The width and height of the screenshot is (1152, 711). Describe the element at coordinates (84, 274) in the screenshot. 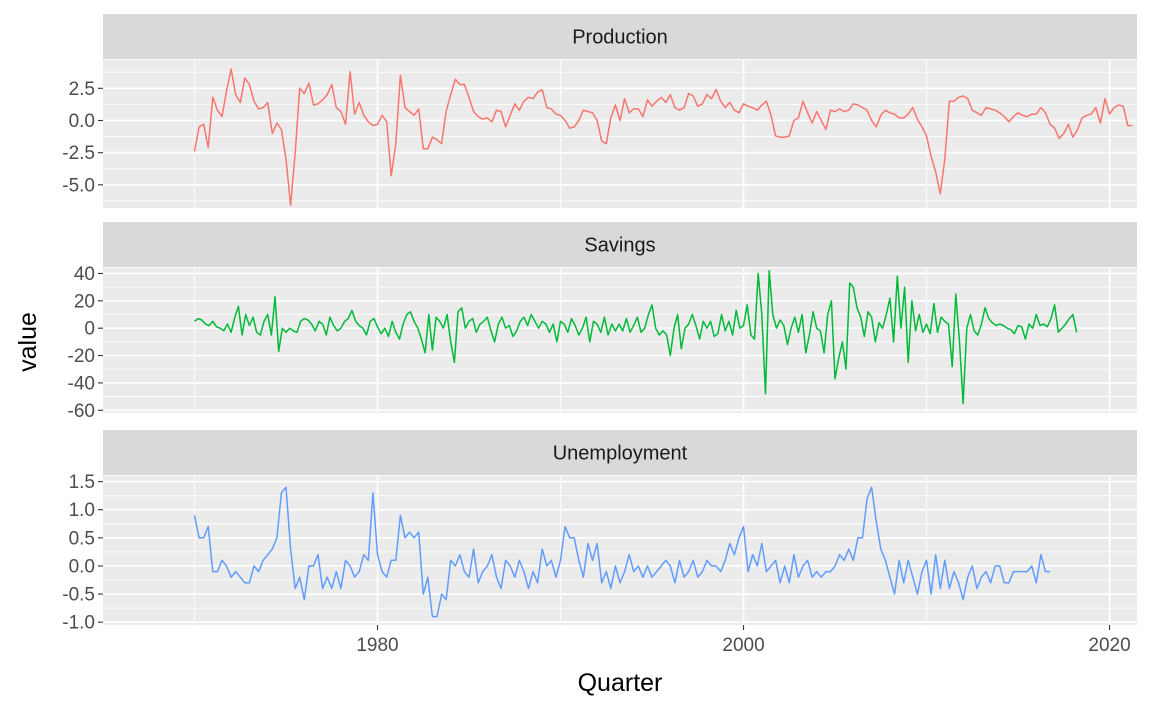

I see `y-tick-label: 40` at that location.